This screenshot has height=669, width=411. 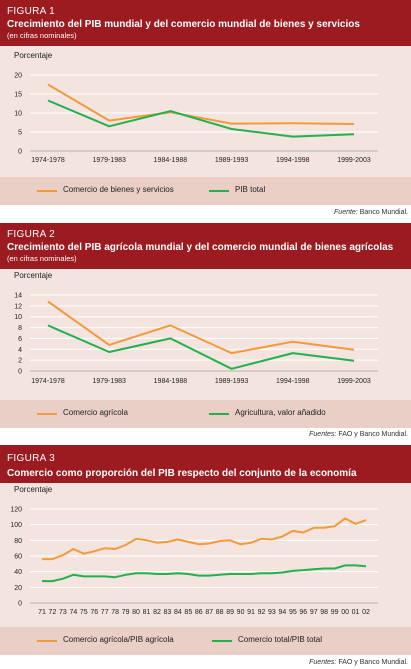 What do you see at coordinates (157, 612) in the screenshot?
I see `x-tick-label: 82` at bounding box center [157, 612].